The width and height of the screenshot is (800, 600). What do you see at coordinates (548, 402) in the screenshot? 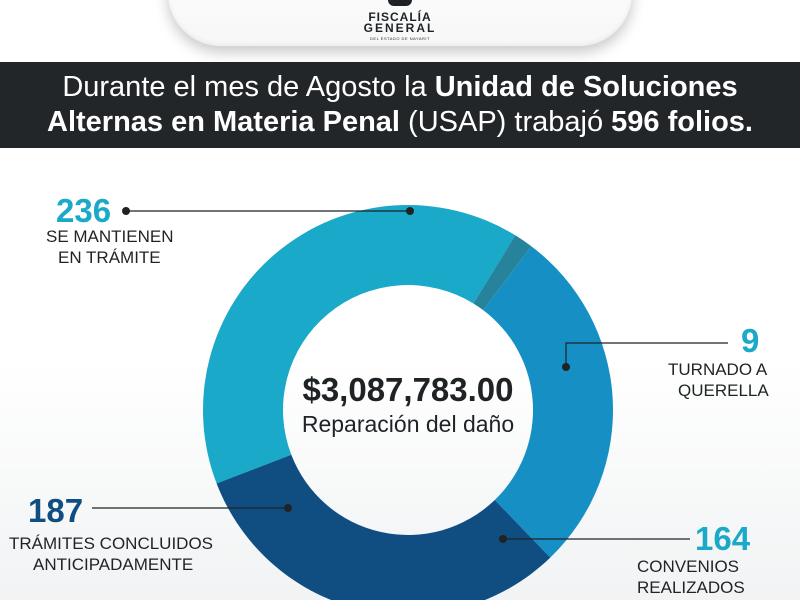
I see `slice-convenios` at bounding box center [548, 402].